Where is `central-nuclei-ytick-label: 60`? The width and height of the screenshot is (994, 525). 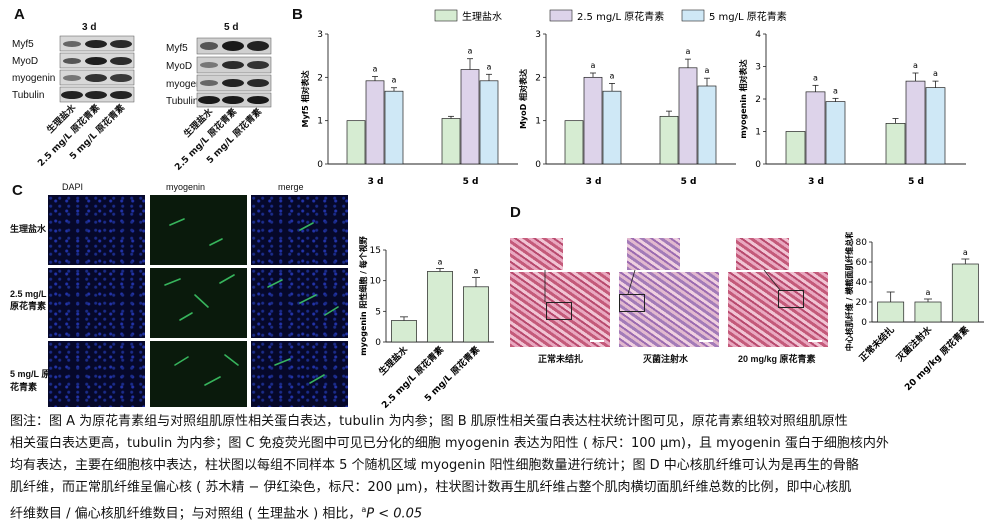
central-nuclei-ytick-label: 60 is located at coordinates (862, 263).